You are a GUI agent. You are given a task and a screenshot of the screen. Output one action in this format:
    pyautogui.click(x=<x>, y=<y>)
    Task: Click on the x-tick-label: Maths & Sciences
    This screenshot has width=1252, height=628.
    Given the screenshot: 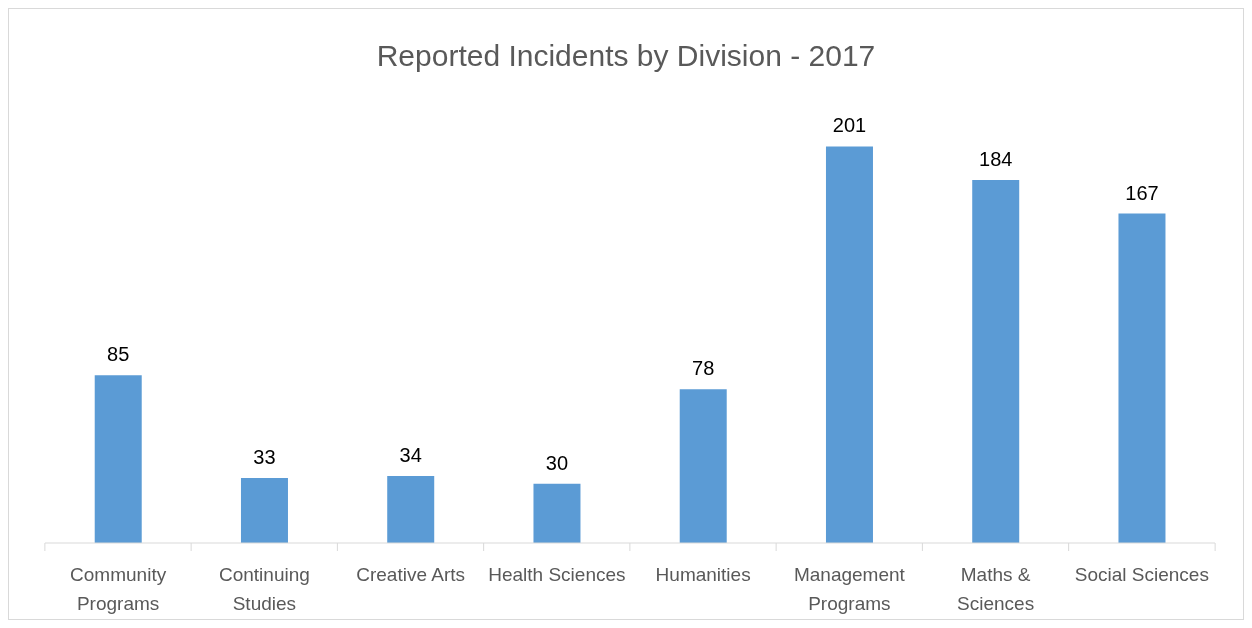 What is the action you would take?
    pyautogui.click(x=996, y=589)
    